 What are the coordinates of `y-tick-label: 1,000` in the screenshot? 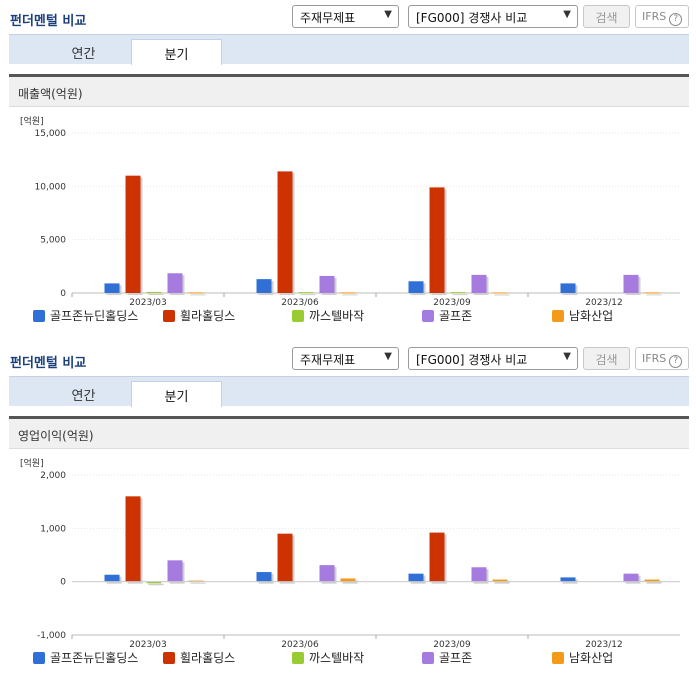 It's located at (53, 529).